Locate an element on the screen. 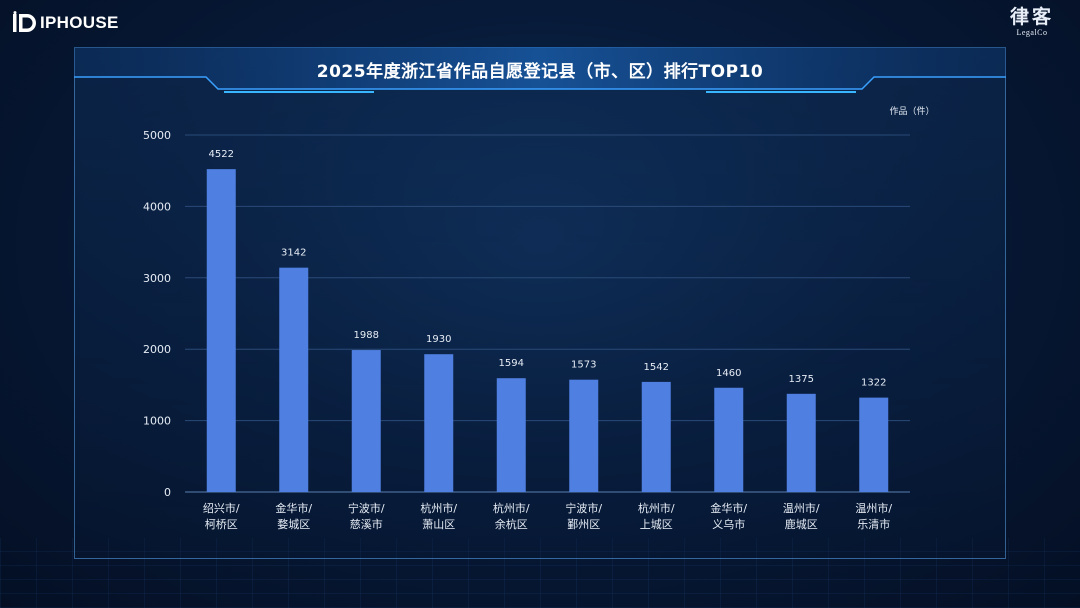  iphouse-logo: IPHOUSE is located at coordinates (65, 23).